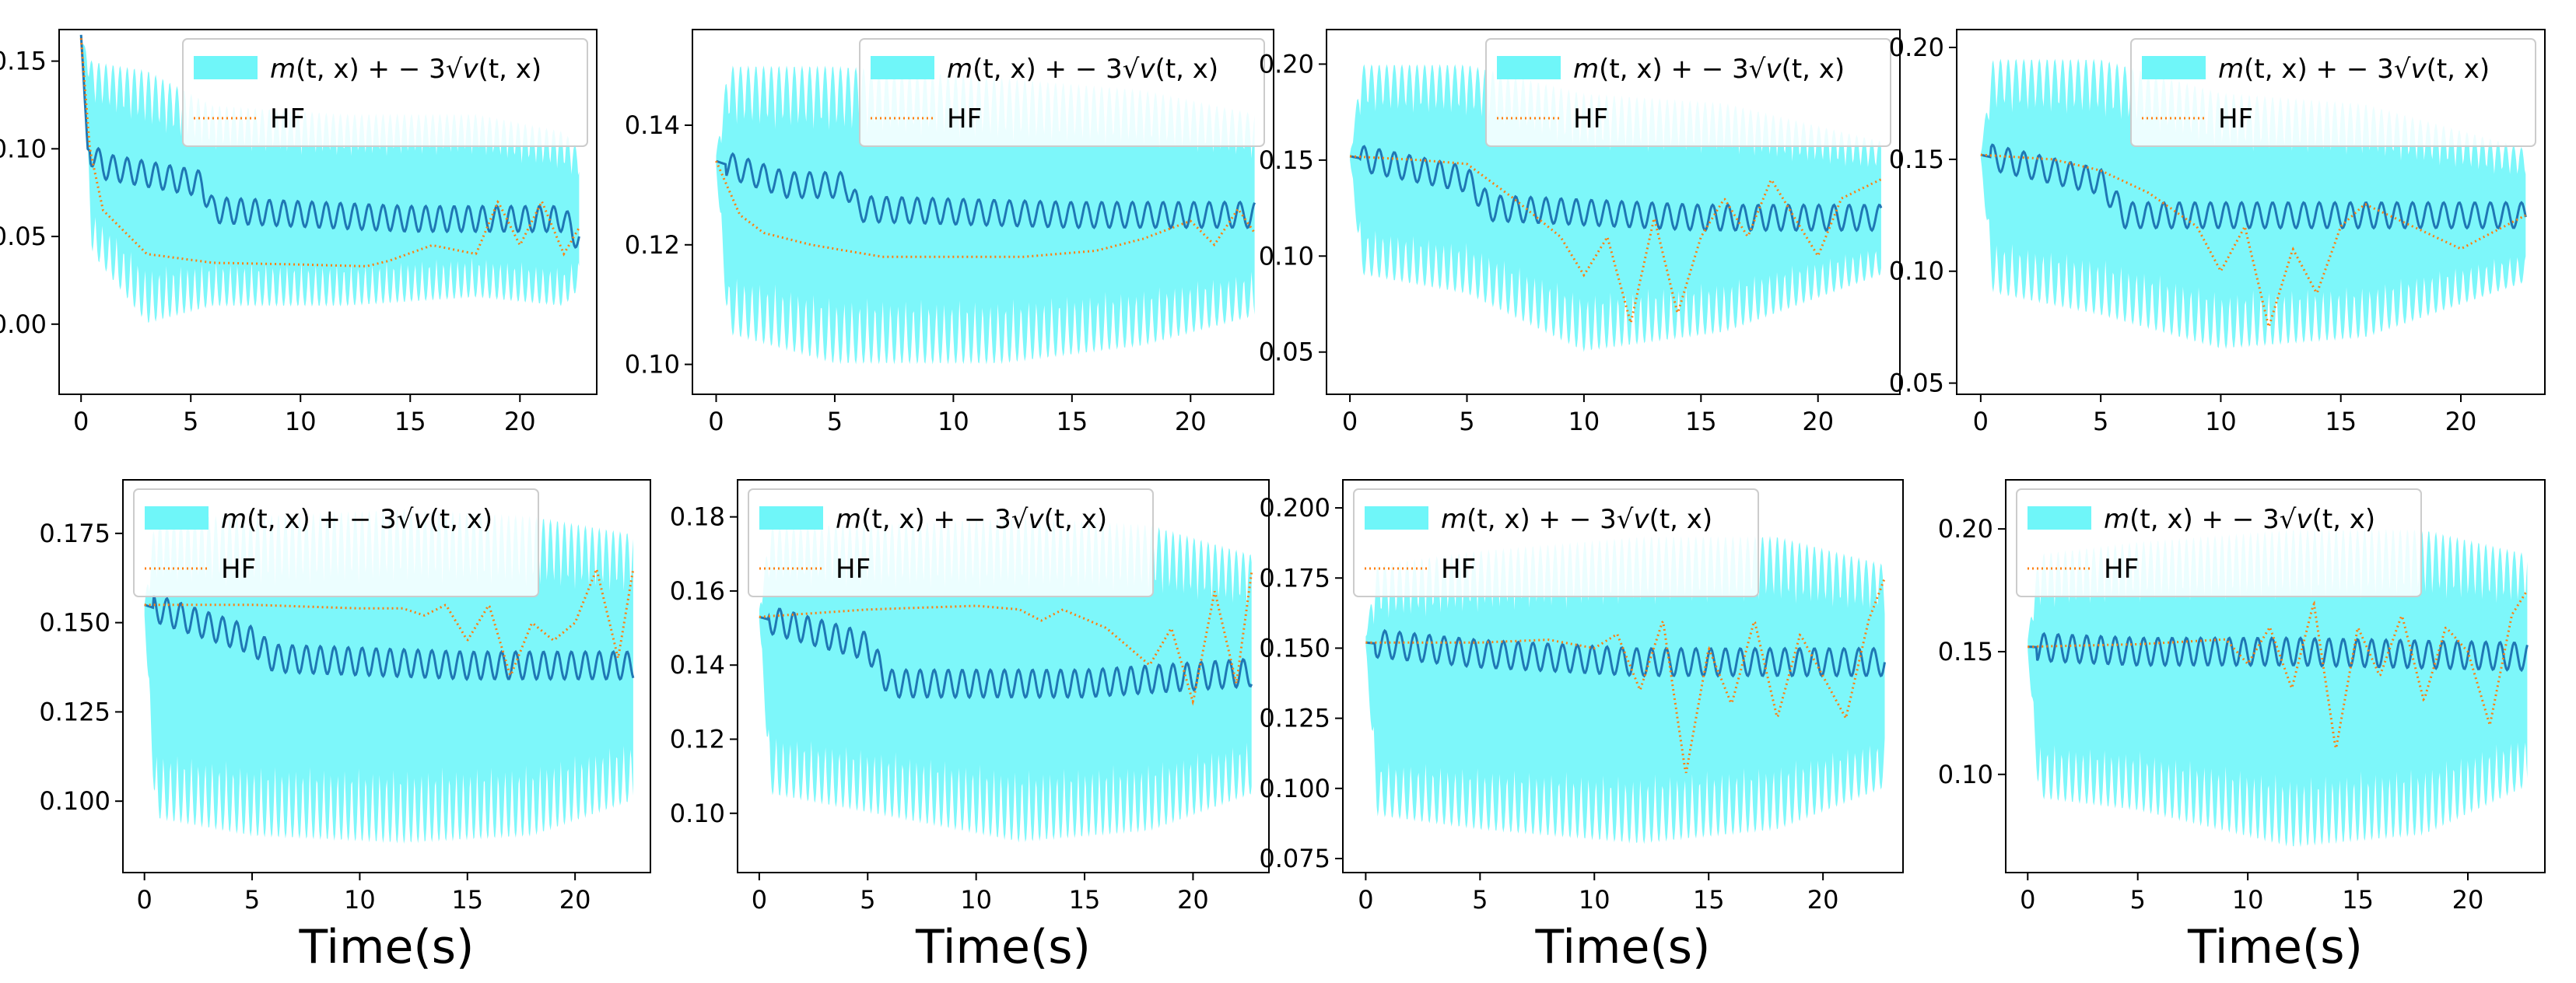 Image resolution: width=2576 pixels, height=983 pixels. What do you see at coordinates (2278, 688) in the screenshot?
I see `band-series` at bounding box center [2278, 688].